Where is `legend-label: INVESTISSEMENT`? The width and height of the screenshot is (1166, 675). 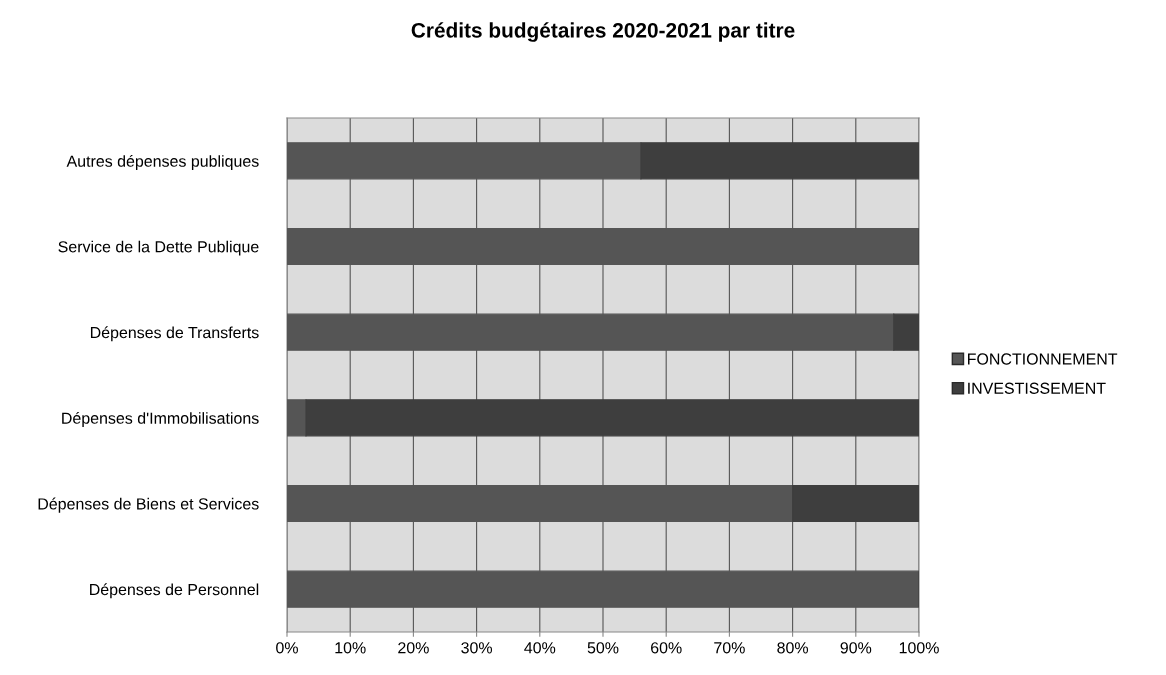 legend-label: INVESTISSEMENT is located at coordinates (1037, 388).